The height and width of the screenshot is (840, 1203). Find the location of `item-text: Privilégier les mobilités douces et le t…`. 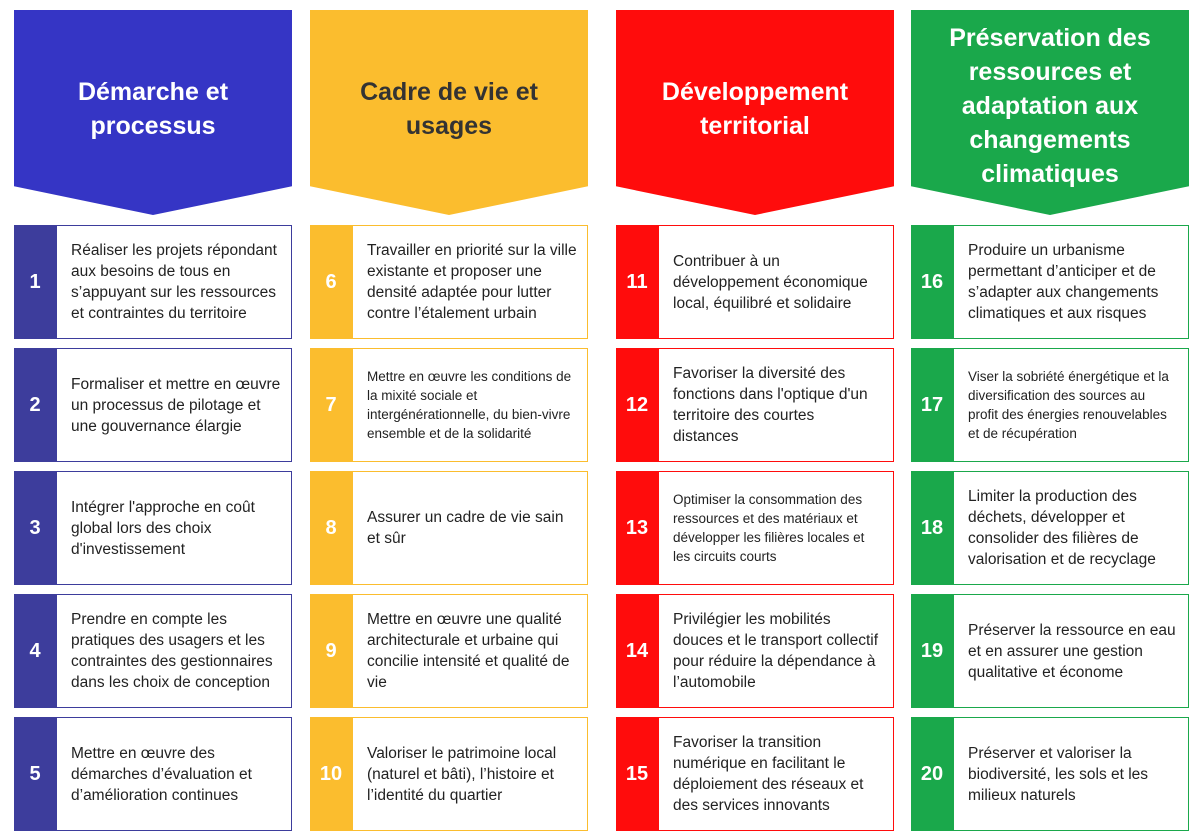

item-text: Privilégier les mobilités douces et le t… is located at coordinates (776, 651).